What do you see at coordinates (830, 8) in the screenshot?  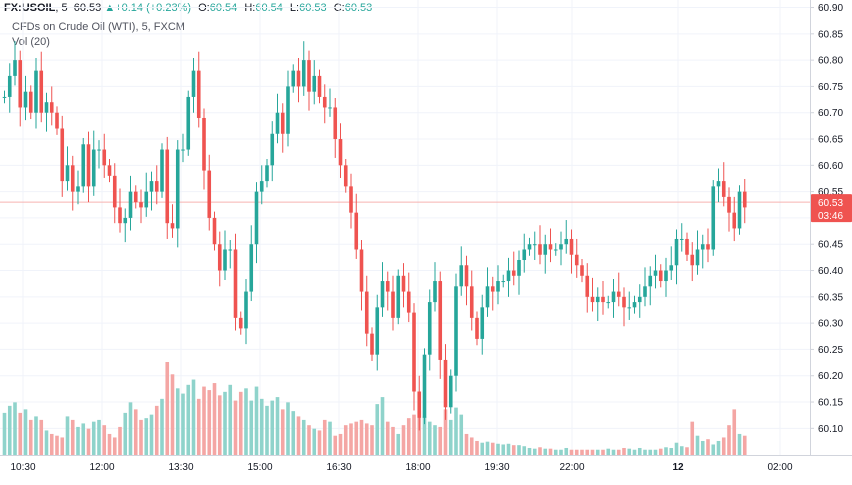 I see `y-tick-label: 60.90` at bounding box center [830, 8].